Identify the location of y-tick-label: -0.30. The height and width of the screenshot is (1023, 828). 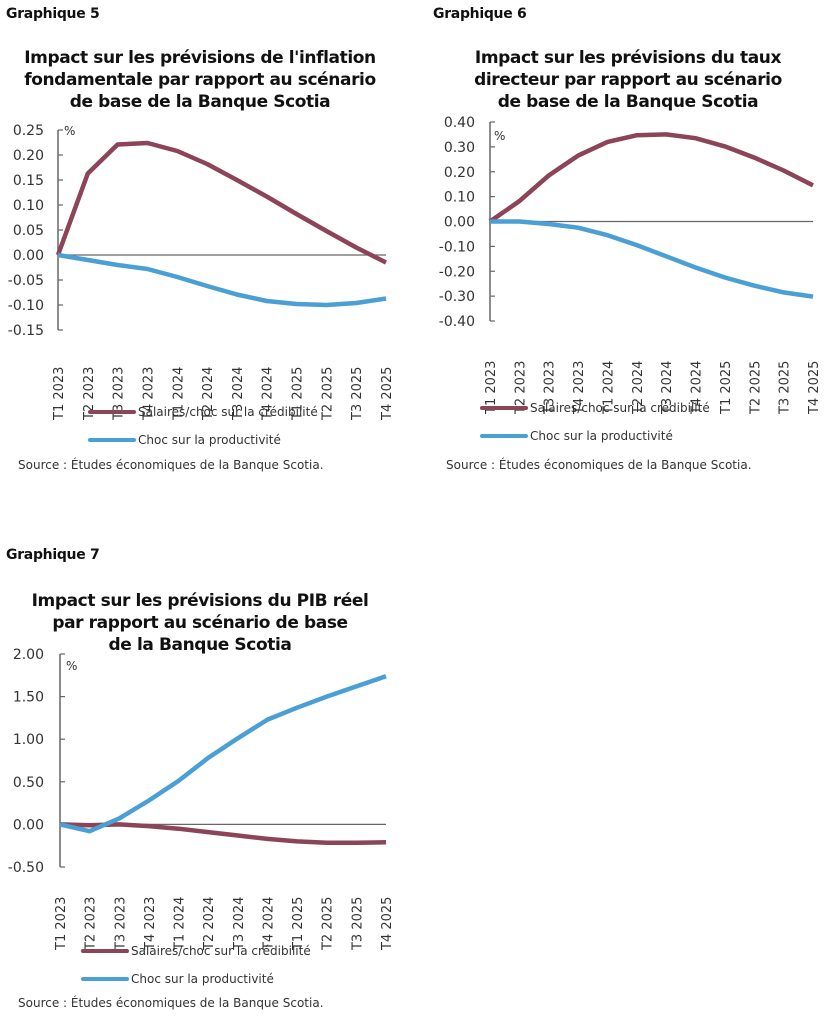
(457, 297).